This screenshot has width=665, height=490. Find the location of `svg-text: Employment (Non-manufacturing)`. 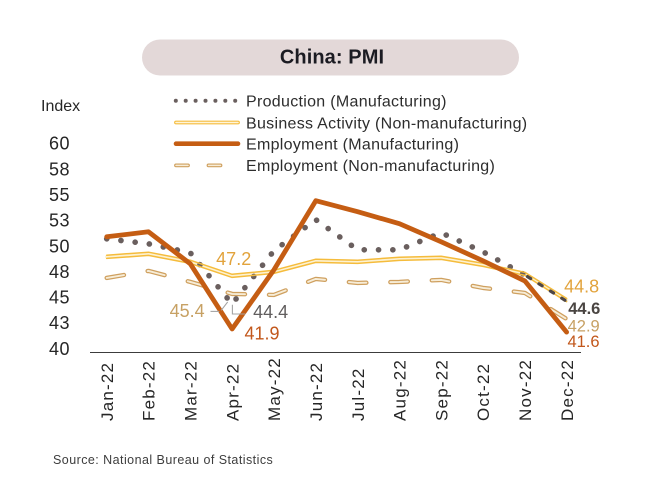

svg-text: Employment (Non-manufacturing) is located at coordinates (370, 166).